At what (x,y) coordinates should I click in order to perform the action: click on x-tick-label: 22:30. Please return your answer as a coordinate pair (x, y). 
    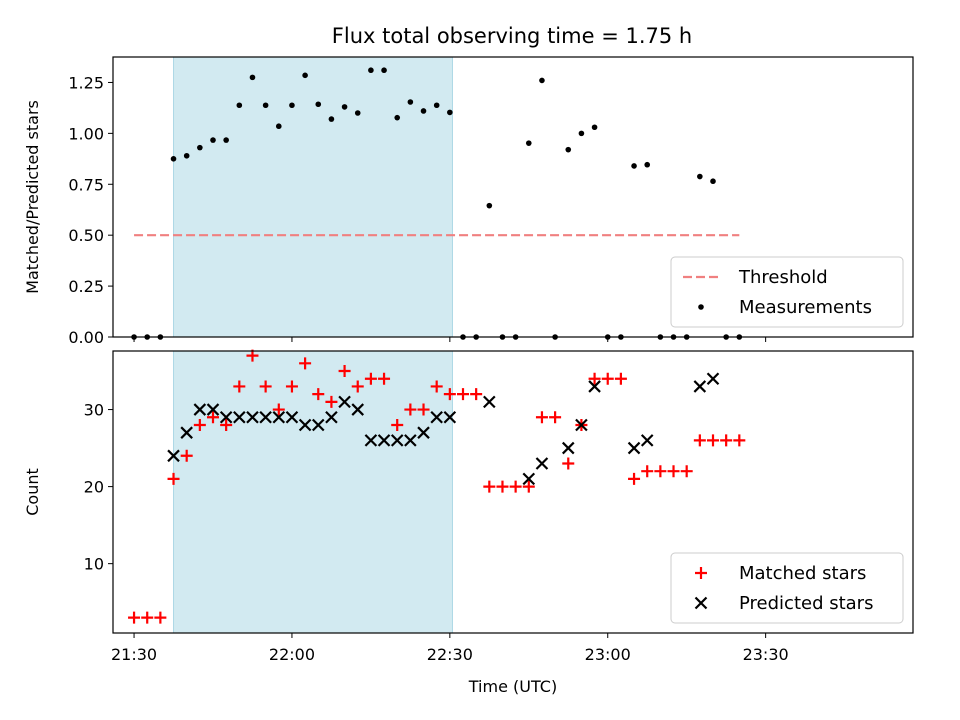
    Looking at the image, I should click on (450, 654).